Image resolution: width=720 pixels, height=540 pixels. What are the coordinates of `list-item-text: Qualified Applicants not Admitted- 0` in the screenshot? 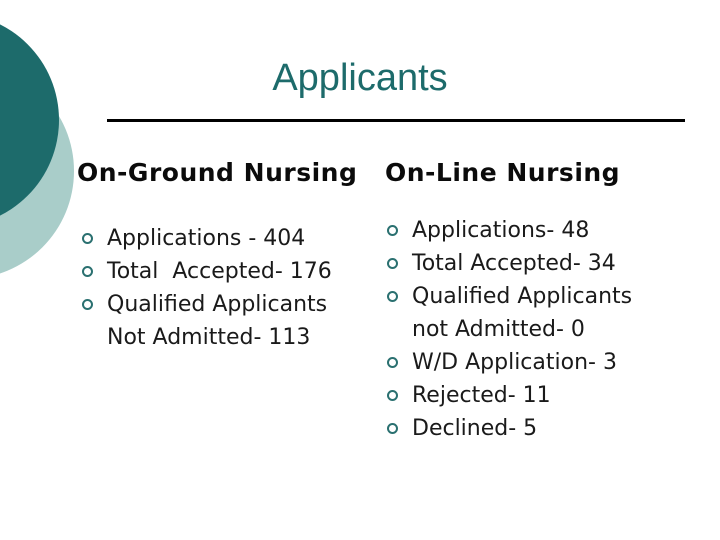 It's located at (522, 313).